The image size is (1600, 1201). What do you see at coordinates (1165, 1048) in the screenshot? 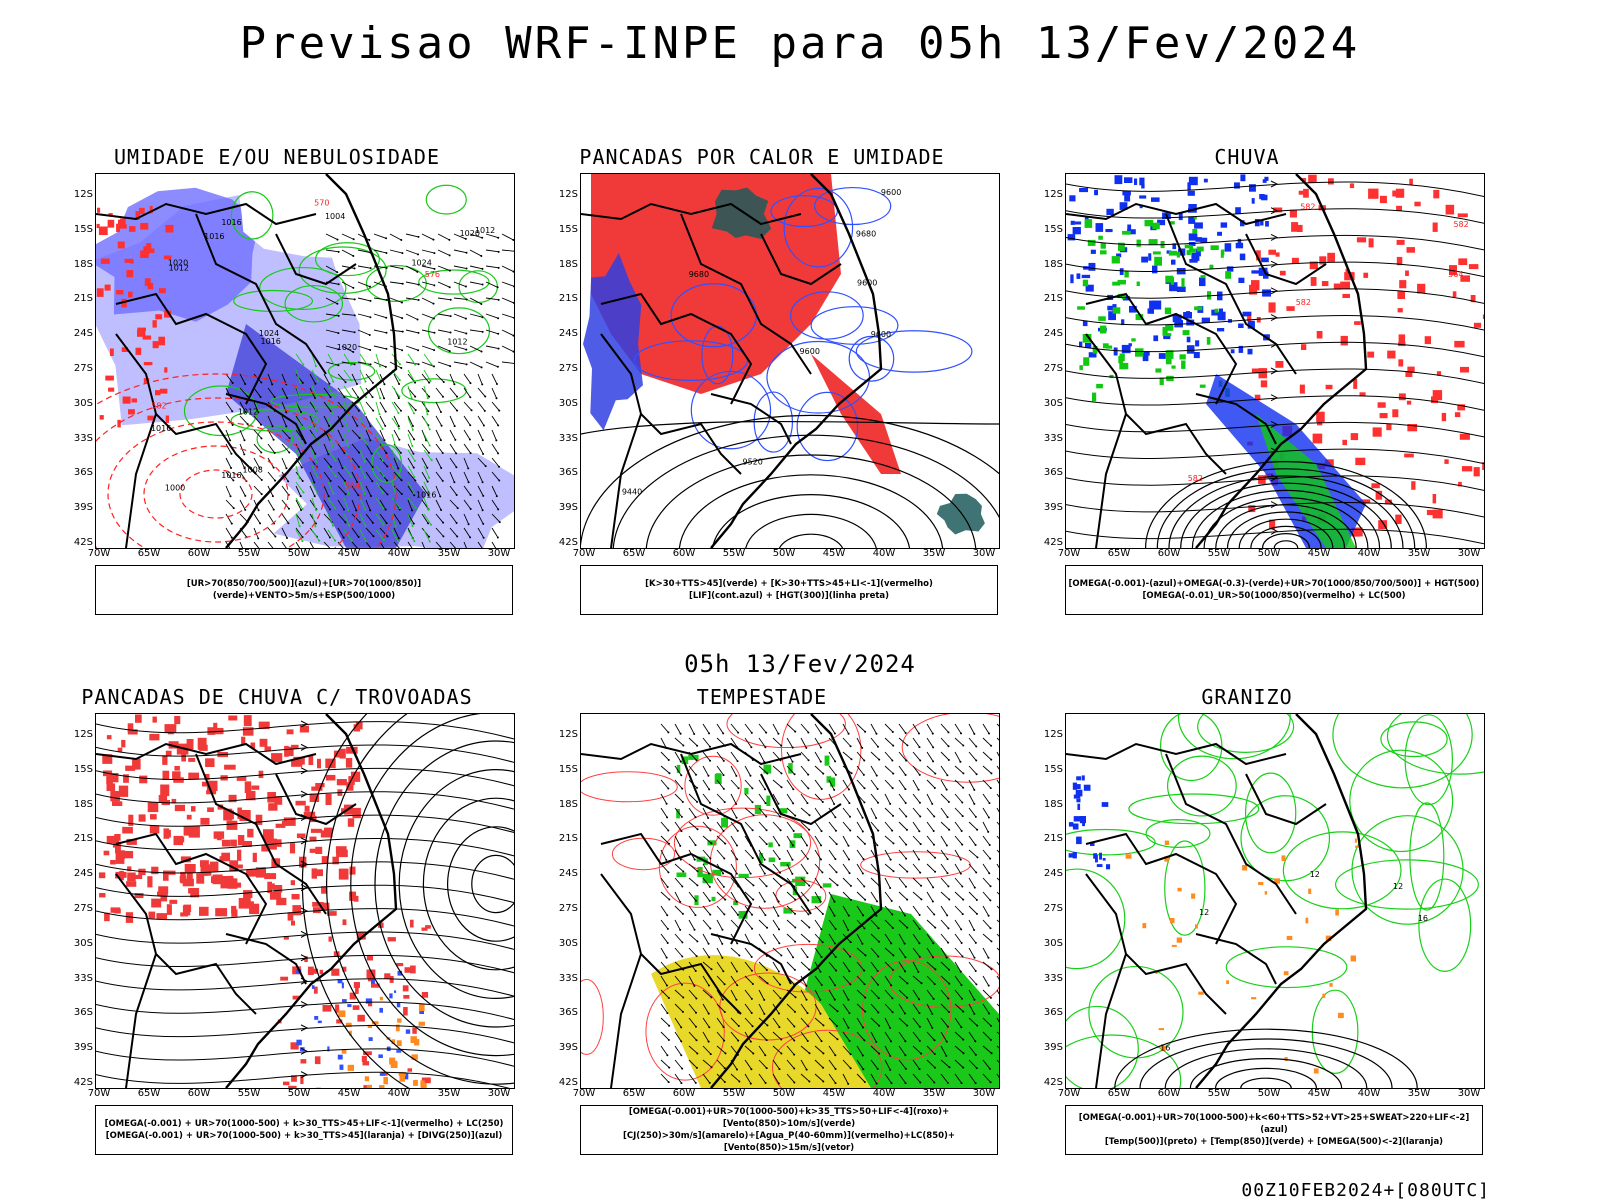
I see `contour-label: 16` at bounding box center [1165, 1048].